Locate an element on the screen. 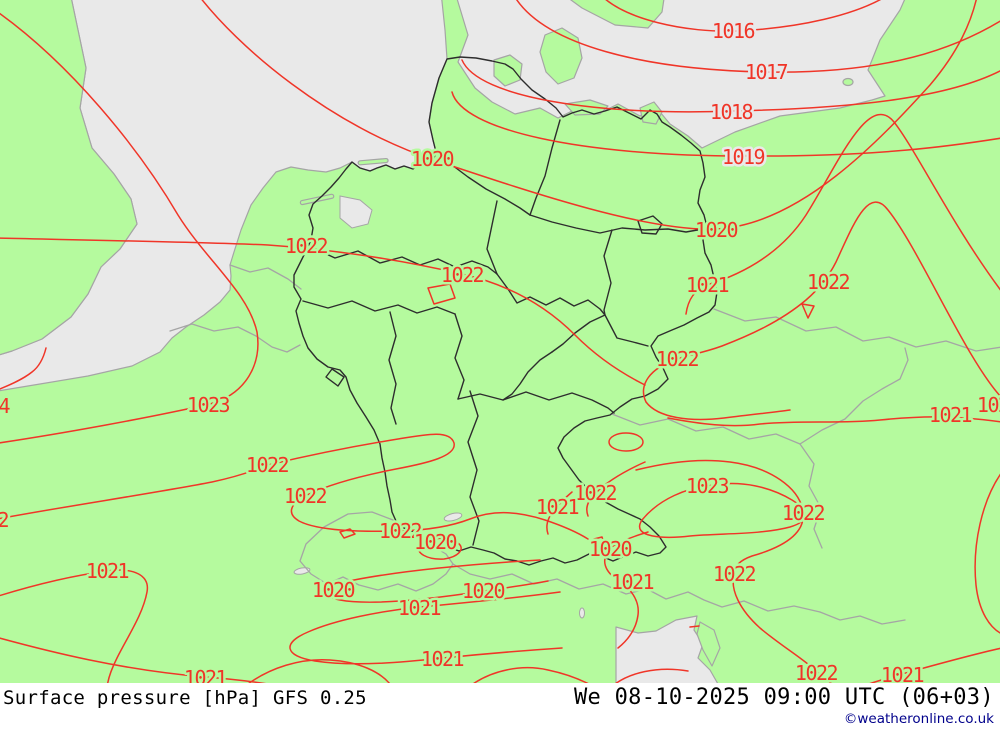 Image resolution: width=1000 pixels, height=733 pixels. isobar-right-edge is located at coordinates (987, 553).